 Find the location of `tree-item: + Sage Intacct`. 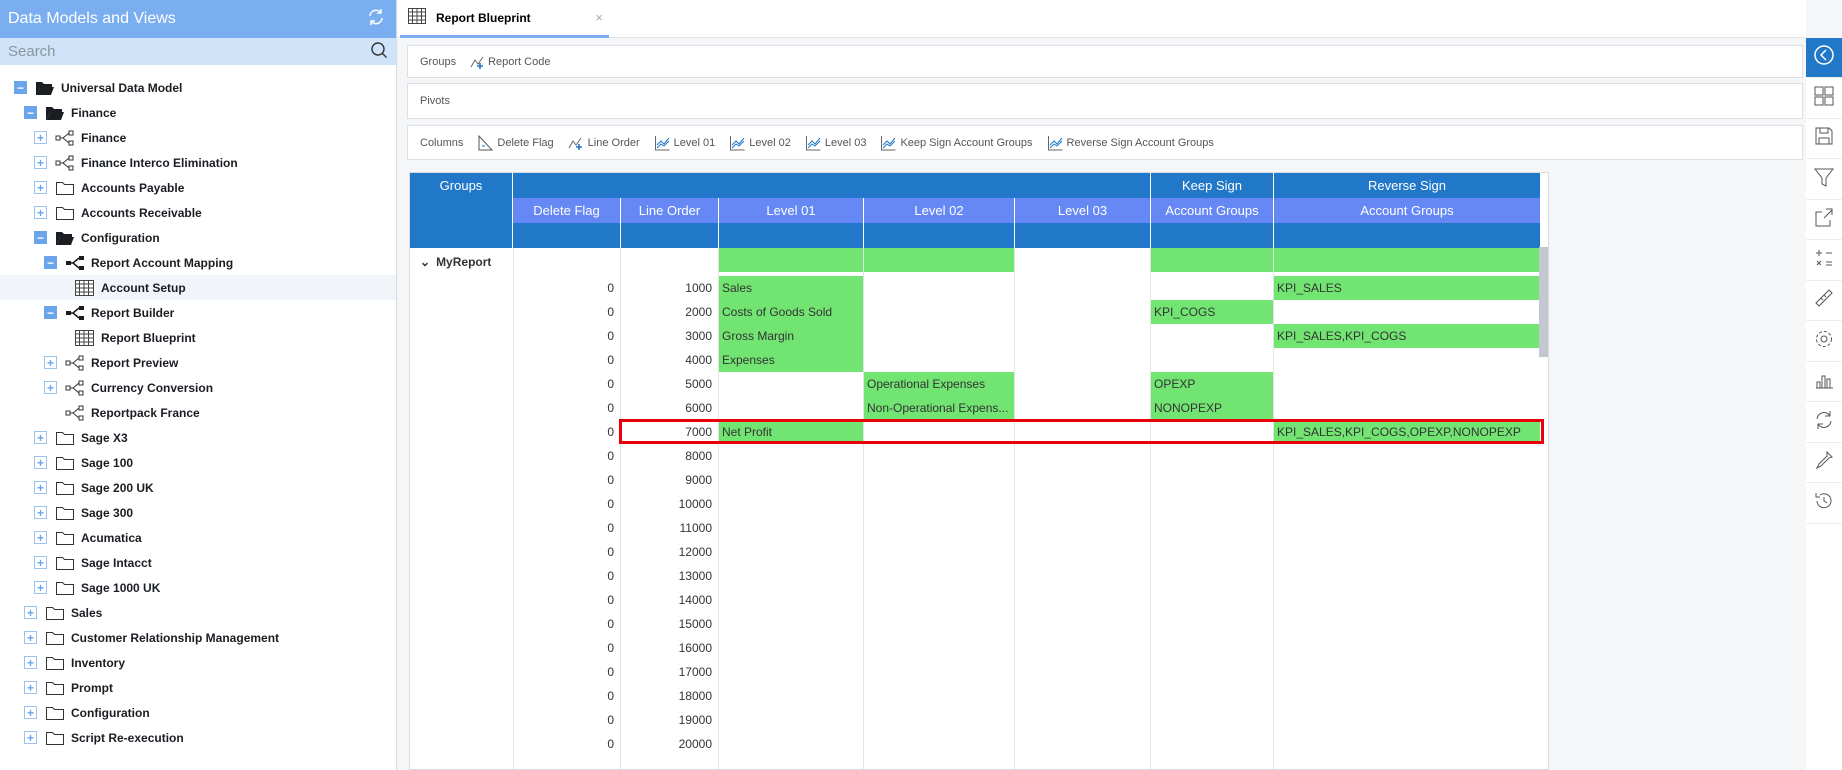

tree-item: + Sage Intacct is located at coordinates (198, 562).